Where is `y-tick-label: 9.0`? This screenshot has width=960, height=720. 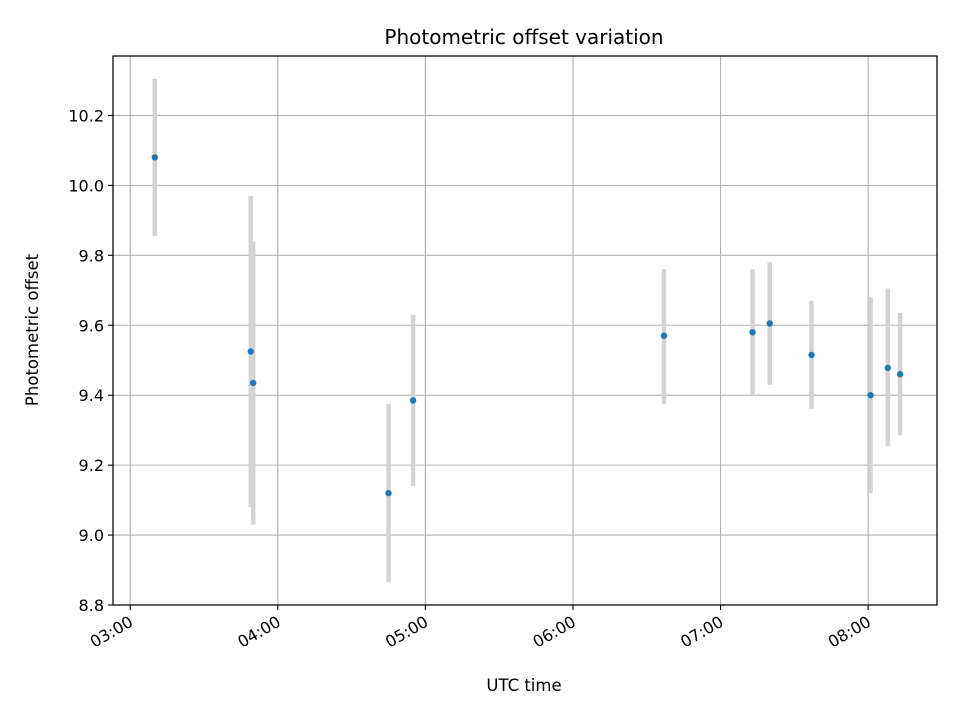
y-tick-label: 9.0 is located at coordinates (91, 535).